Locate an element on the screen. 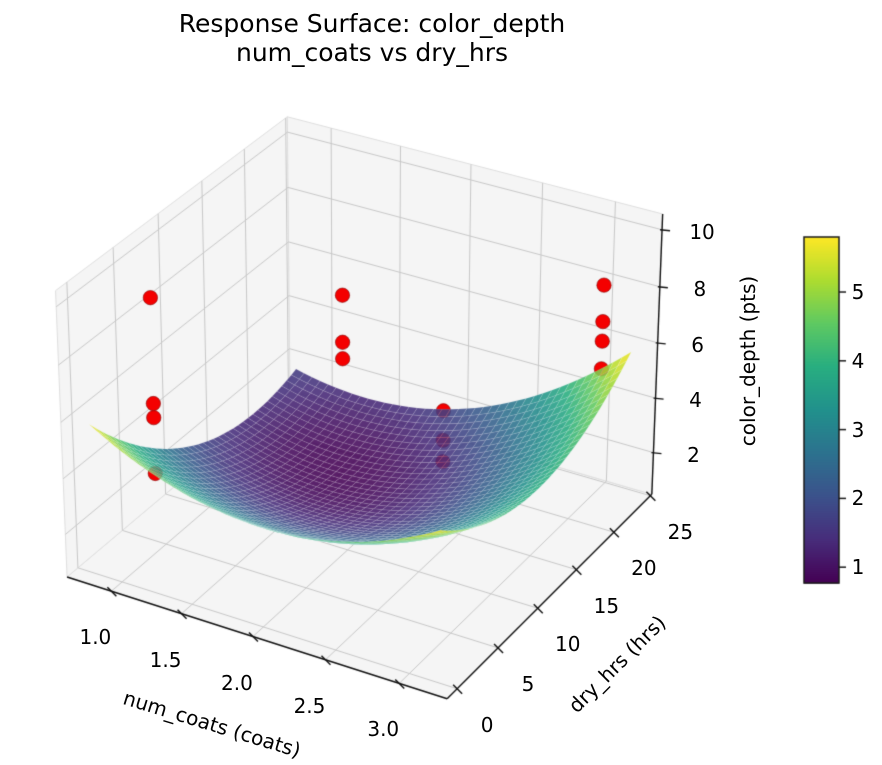  z-axis-label: color_depth (pts) is located at coordinates (748, 361).